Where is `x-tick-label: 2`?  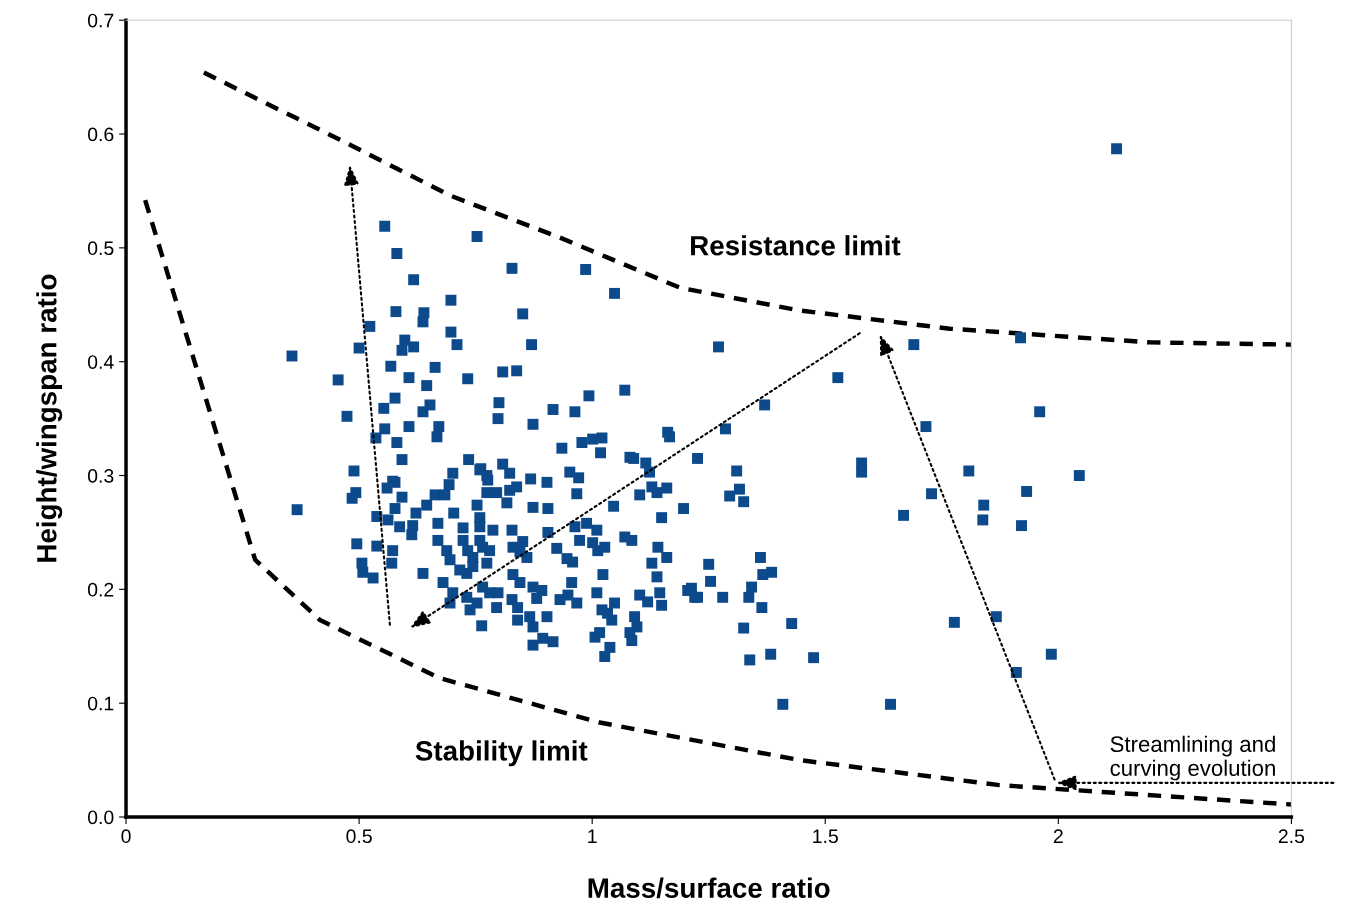 x-tick-label: 2 is located at coordinates (1058, 836).